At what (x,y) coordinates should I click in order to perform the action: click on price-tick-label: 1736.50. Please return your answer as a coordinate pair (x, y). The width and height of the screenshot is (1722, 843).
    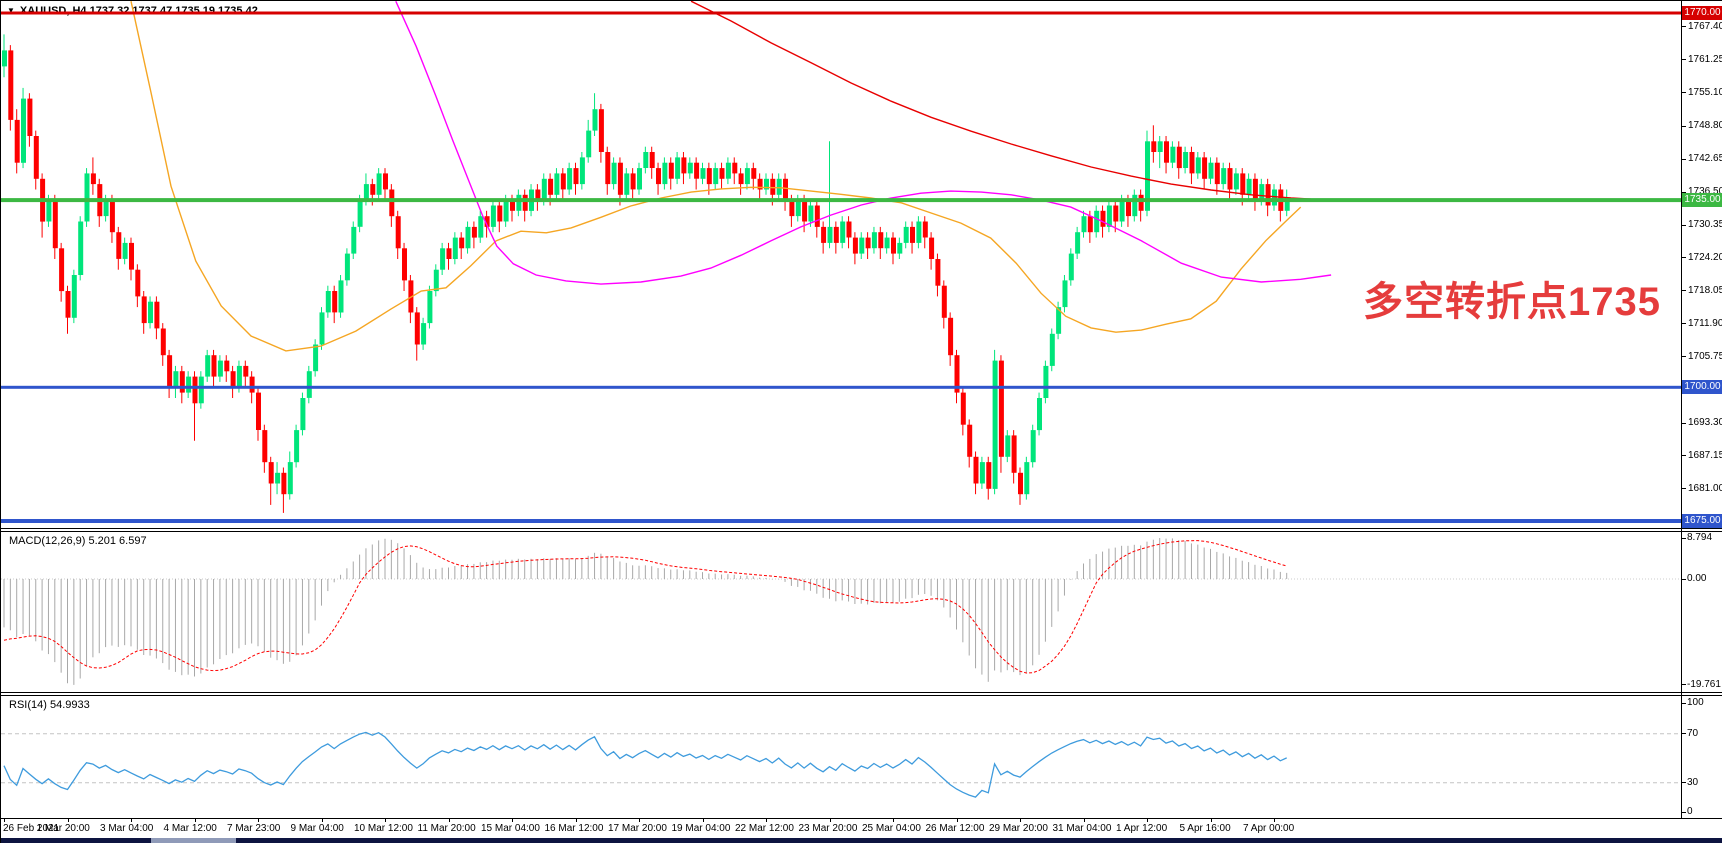
    Looking at the image, I should click on (1705, 192).